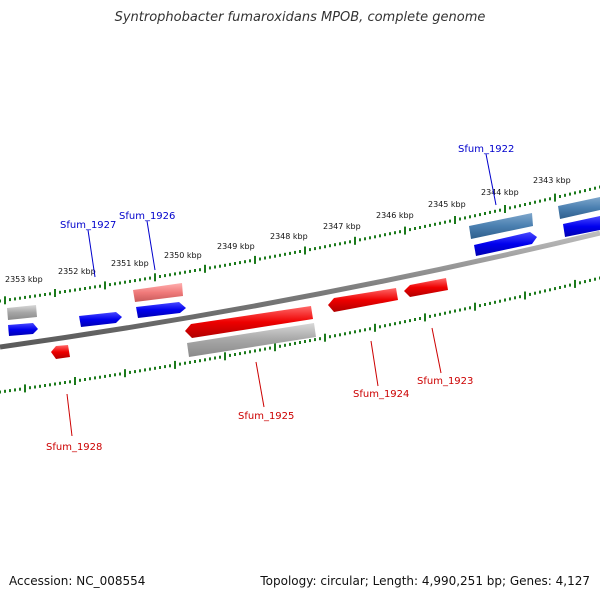 The image size is (600, 600). I want to click on cds-forward-sfum-1926, so click(161, 310).